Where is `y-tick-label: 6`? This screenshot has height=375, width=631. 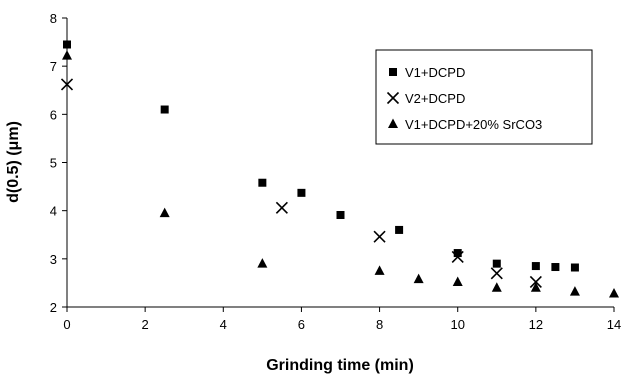 y-tick-label: 6 is located at coordinates (53, 114).